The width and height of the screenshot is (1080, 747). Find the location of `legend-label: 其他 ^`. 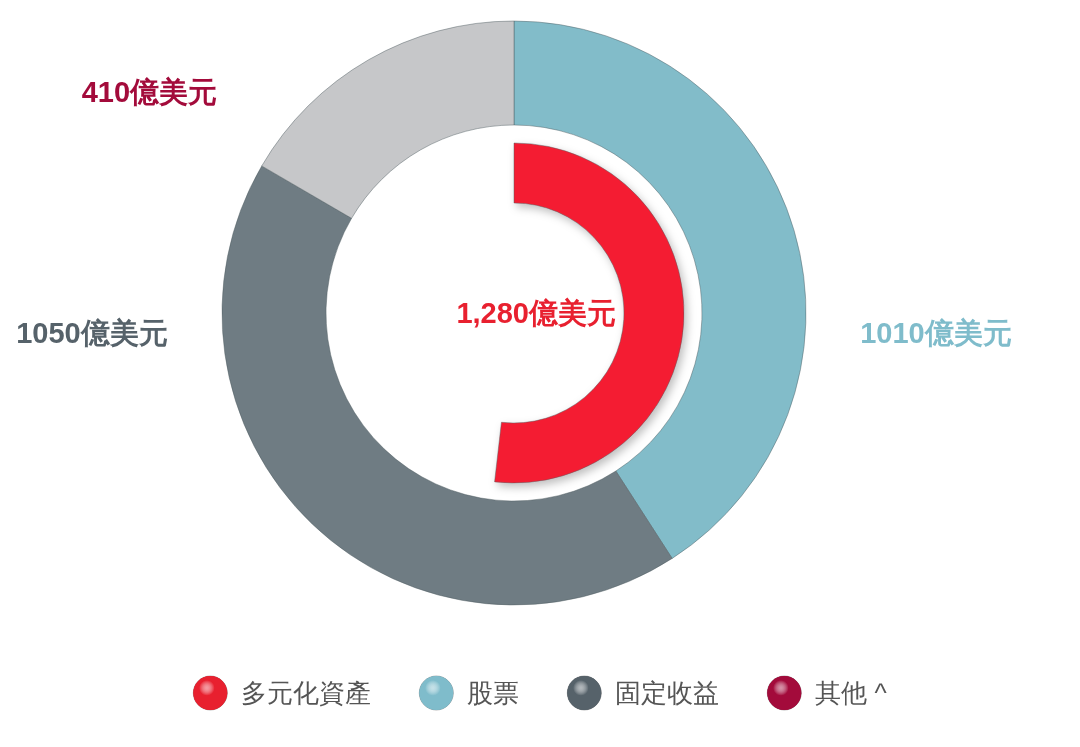

legend-label: 其他 ^ is located at coordinates (851, 693).